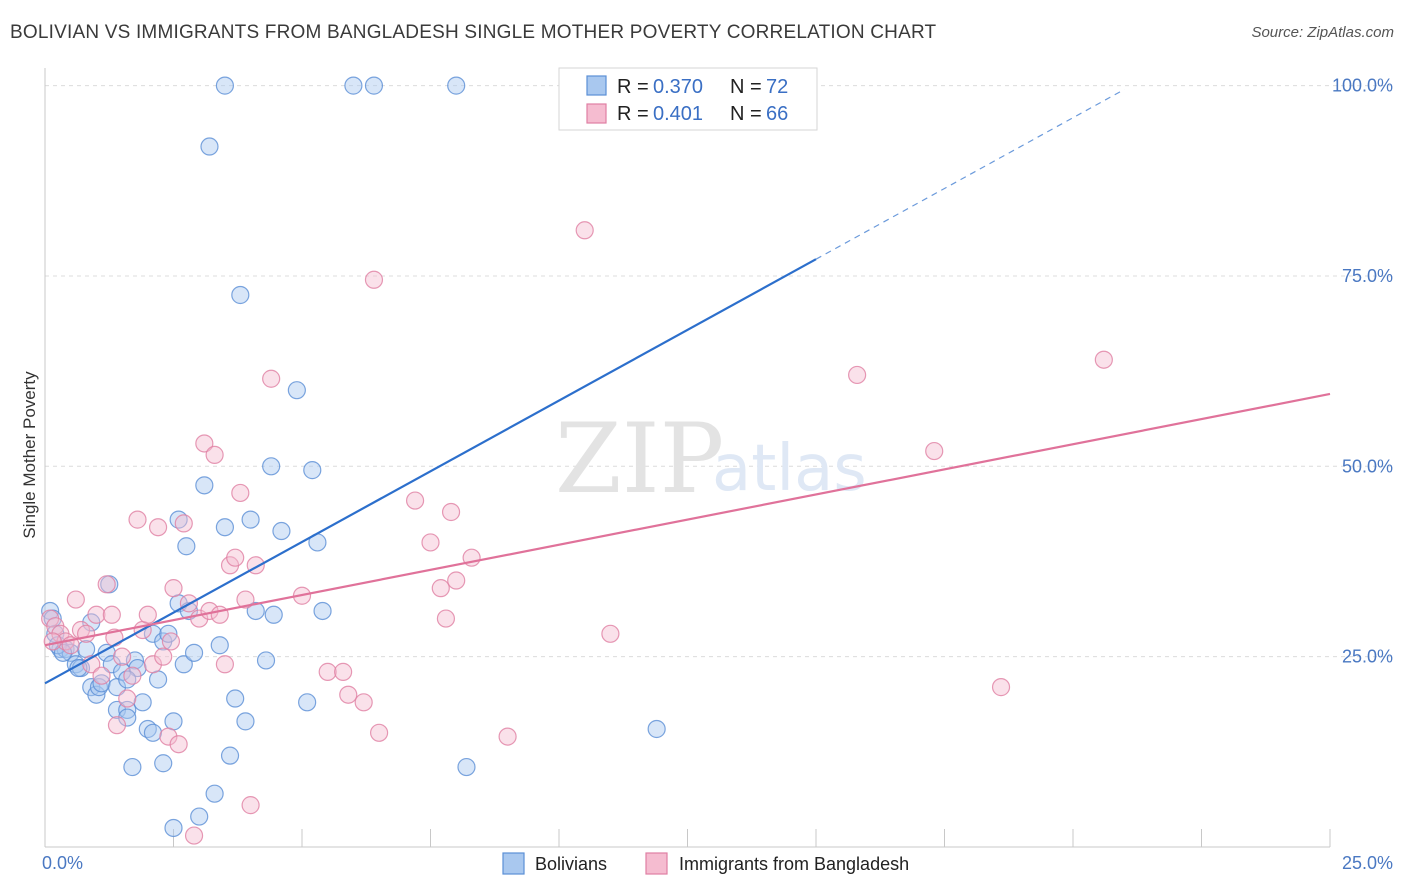  What do you see at coordinates (678, 114) in the screenshot?
I see `legend-r-value-bangladesh: 0.401` at bounding box center [678, 114].